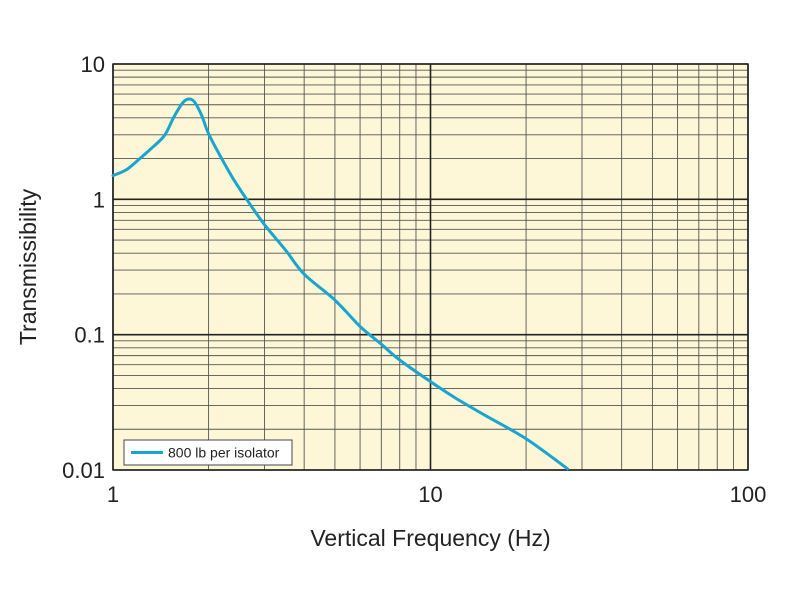 This screenshot has width=800, height=598. I want to click on x-axis-label: Vertical Frequency (Hz), so click(430, 538).